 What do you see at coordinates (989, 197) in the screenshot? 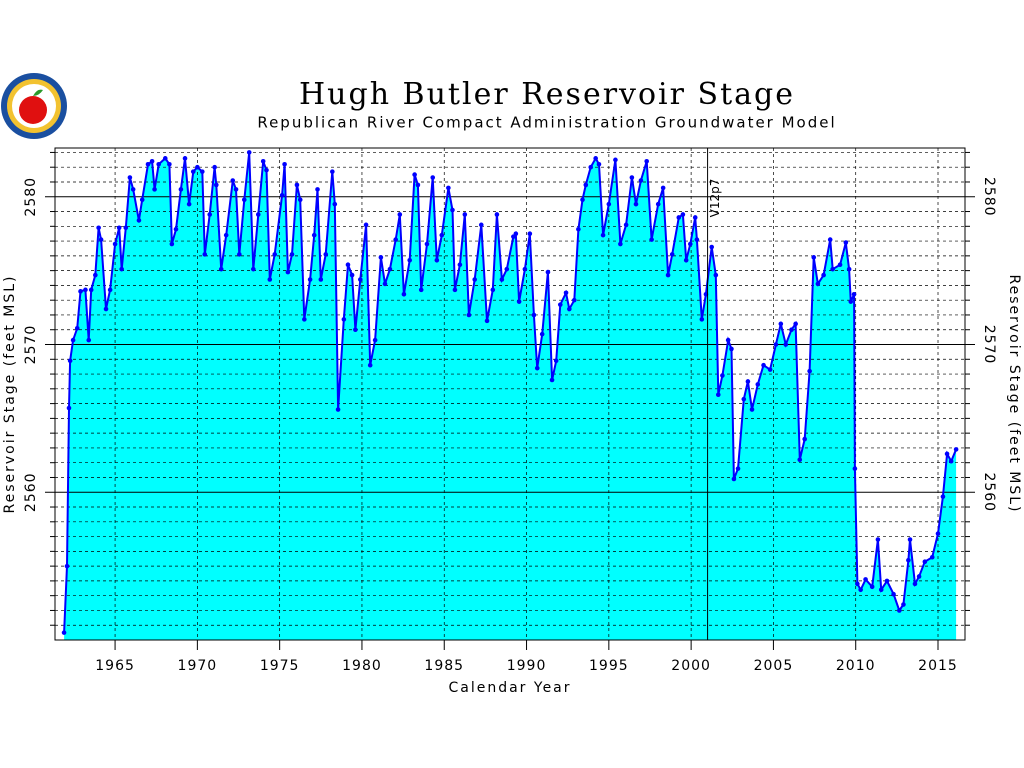
I see `y-tick-label-right: 2580` at bounding box center [989, 197].